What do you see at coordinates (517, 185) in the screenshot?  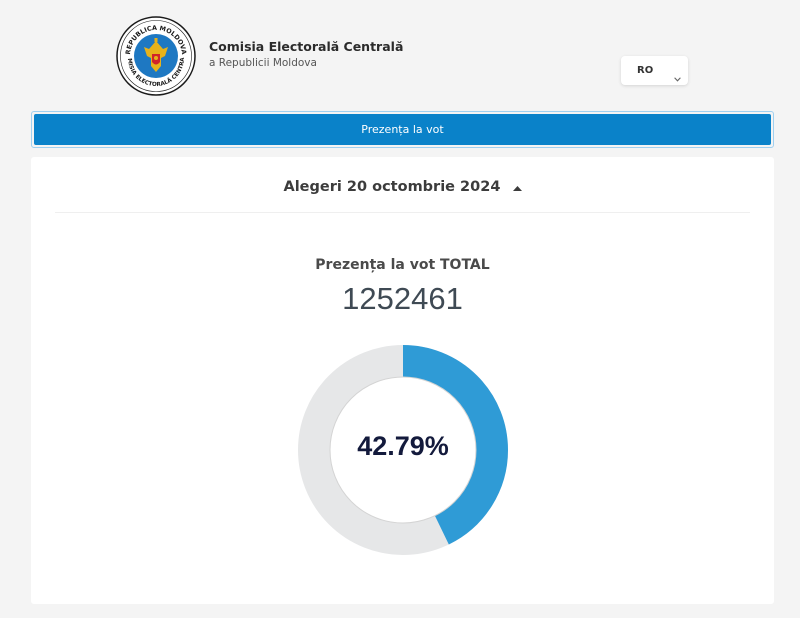 I see `caret-up-icon` at bounding box center [517, 185].